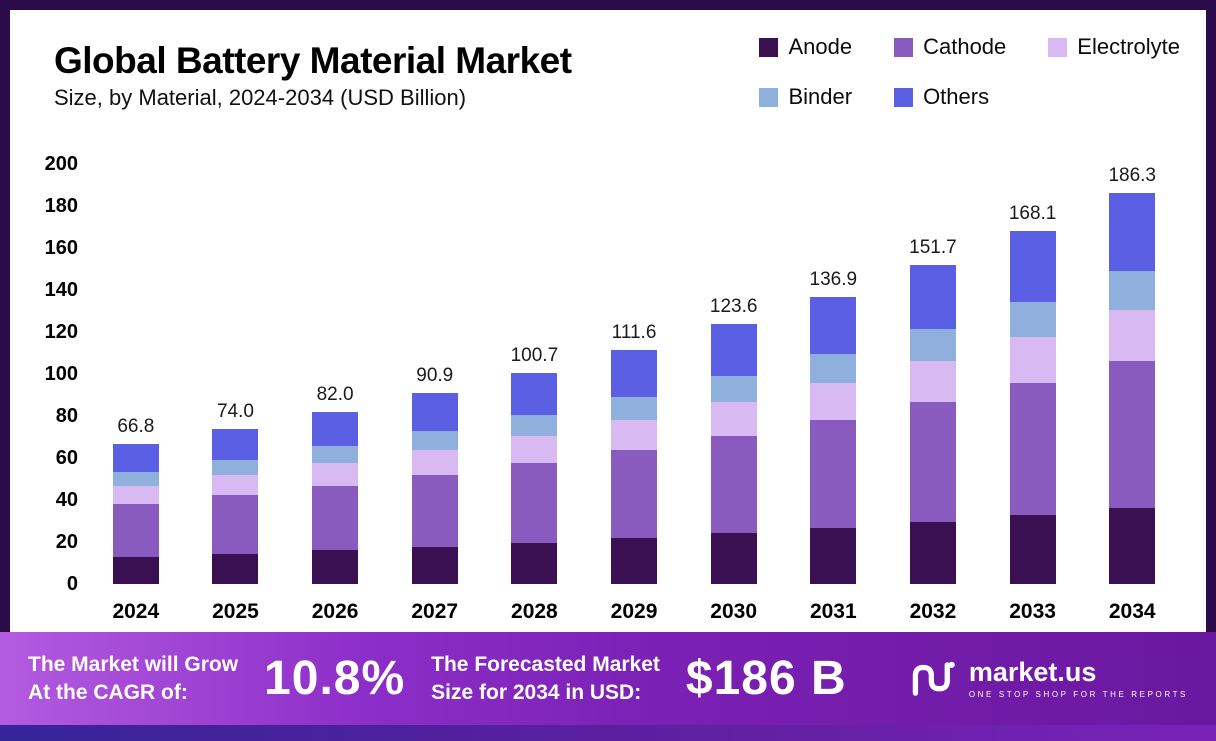 The image size is (1216, 741). I want to click on y-tick-label: 60, so click(66, 458).